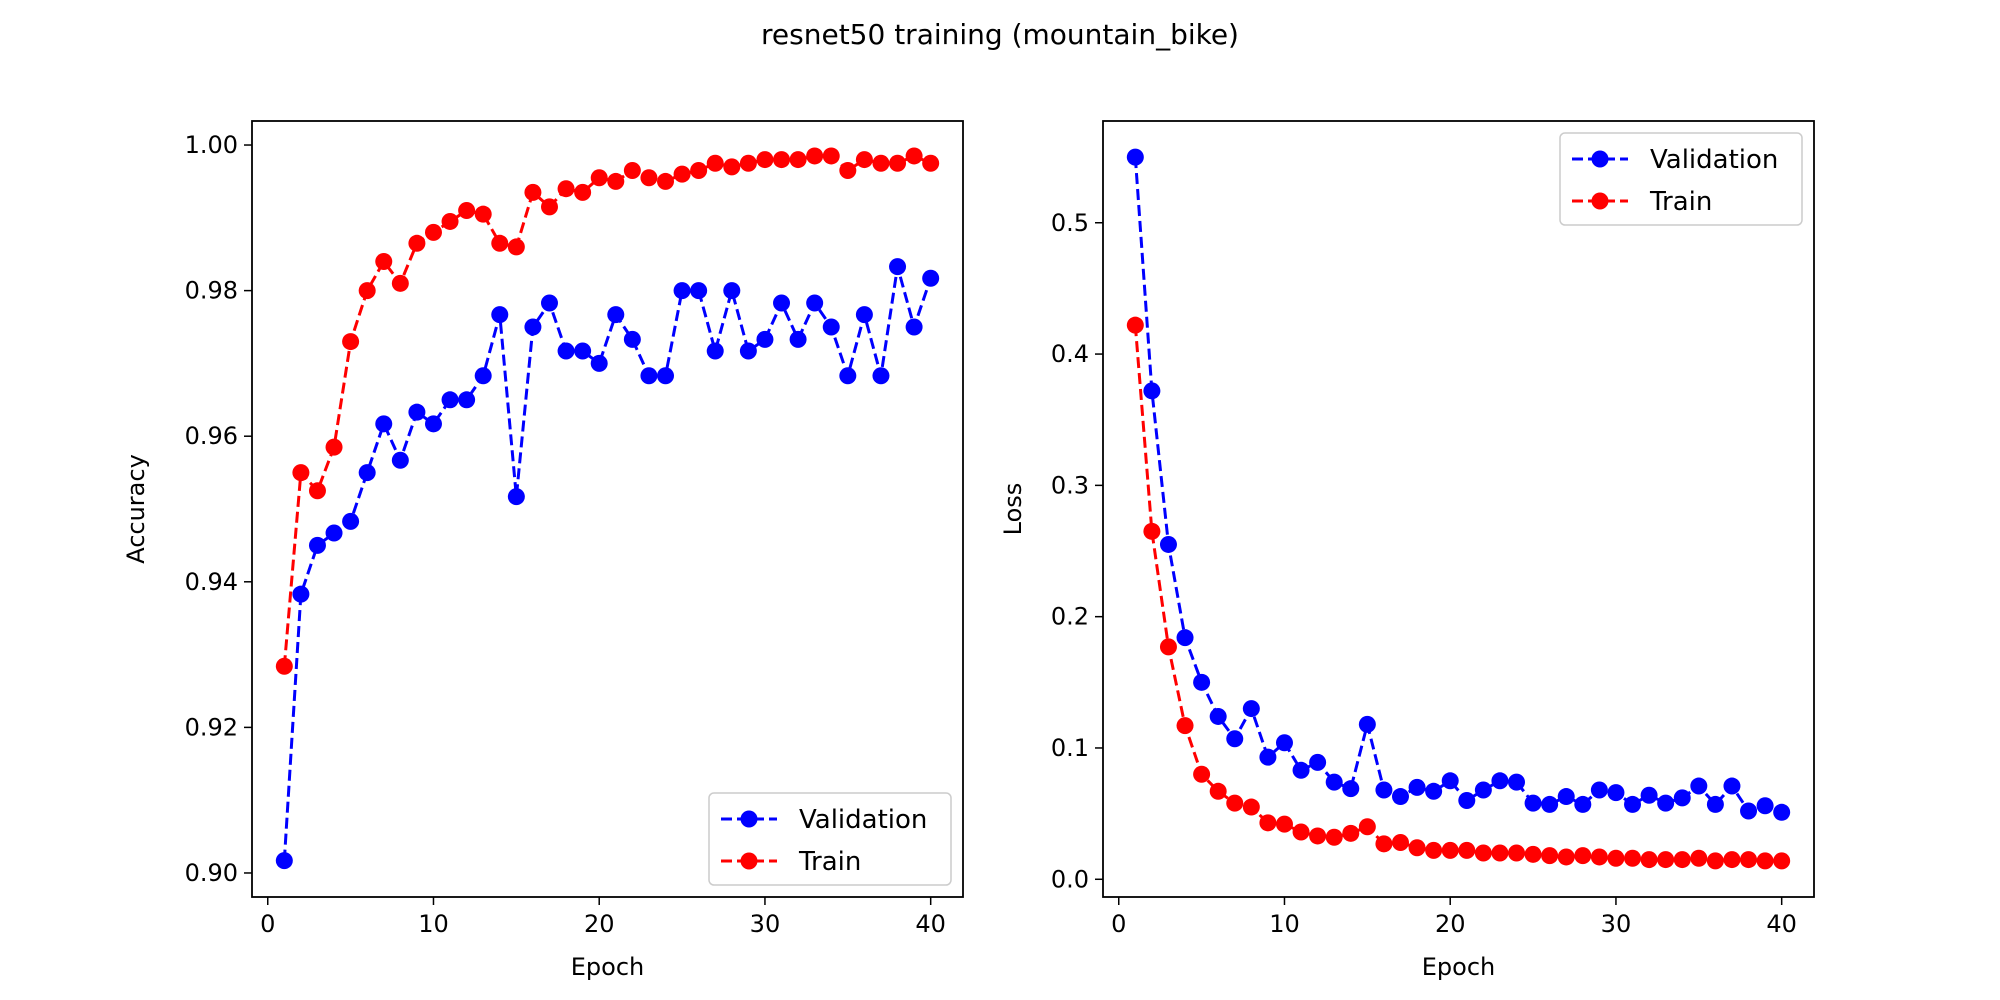 Image resolution: width=2000 pixels, height=1000 pixels. I want to click on y-tick-label: 0.1, so click(1070, 748).